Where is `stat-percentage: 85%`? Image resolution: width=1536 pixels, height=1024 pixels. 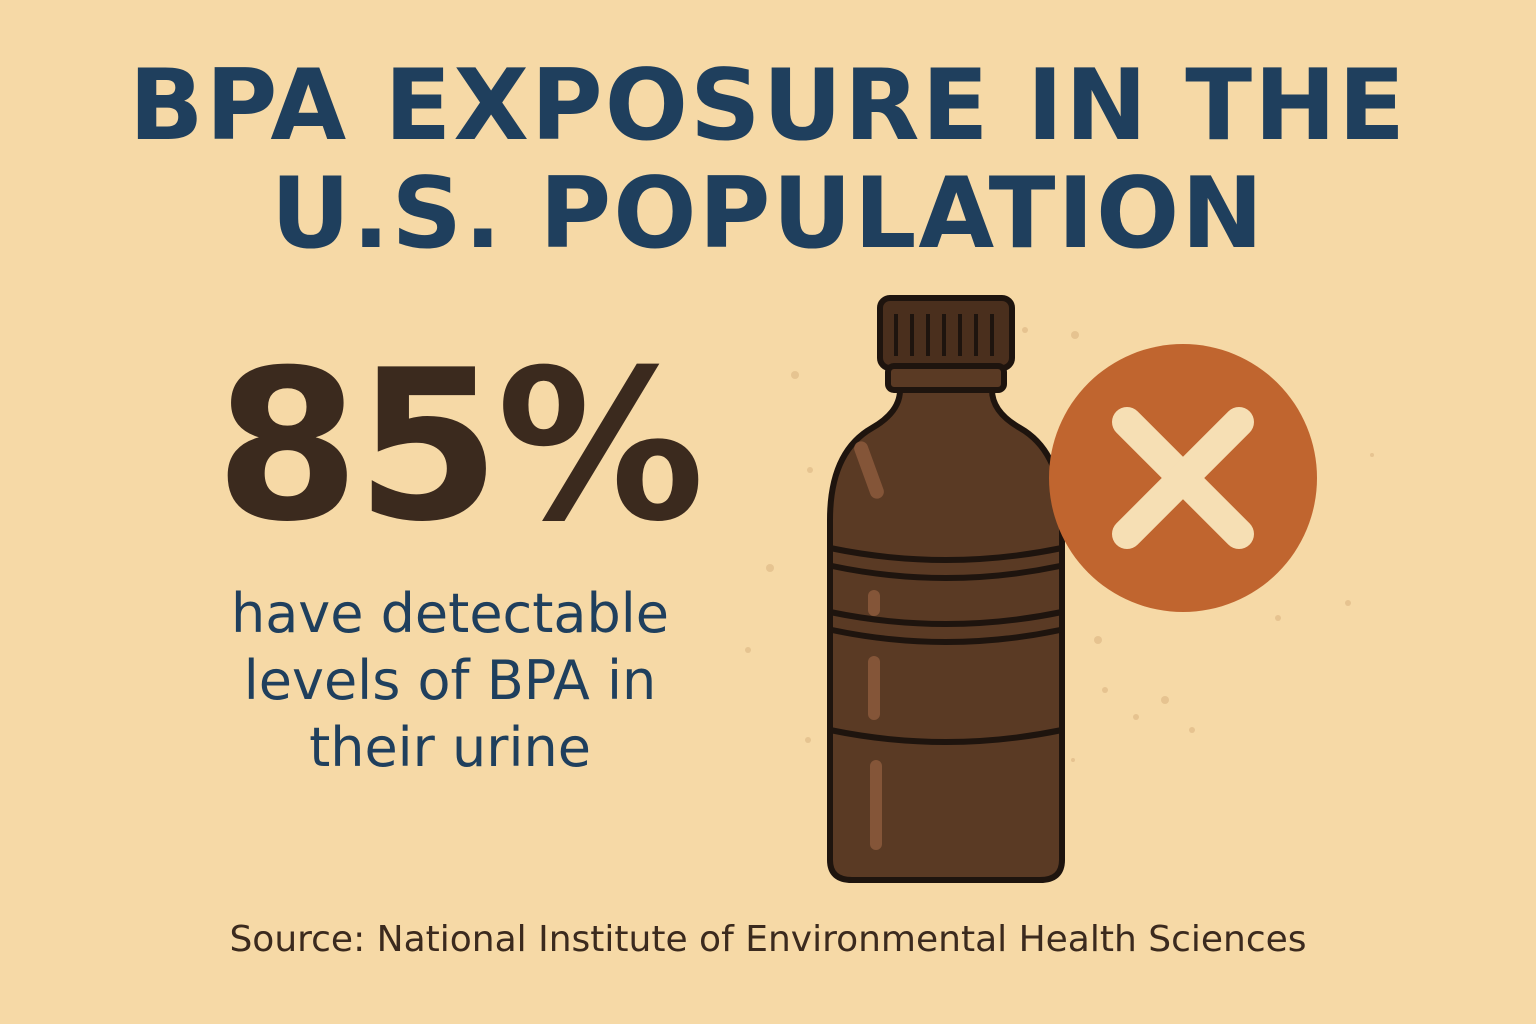 stat-percentage: 85% is located at coordinates (460, 447).